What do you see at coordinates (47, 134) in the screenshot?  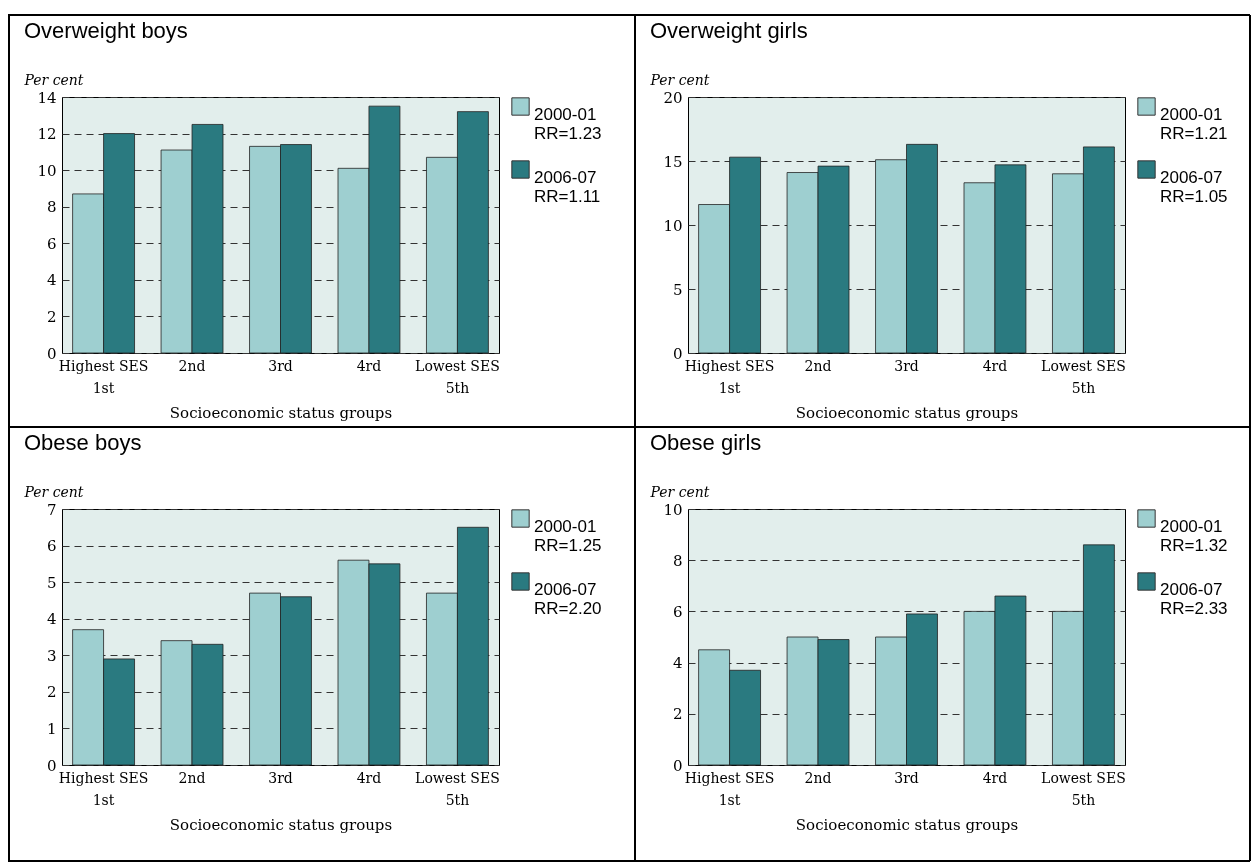 I see `y-tick-label: 12` at bounding box center [47, 134].